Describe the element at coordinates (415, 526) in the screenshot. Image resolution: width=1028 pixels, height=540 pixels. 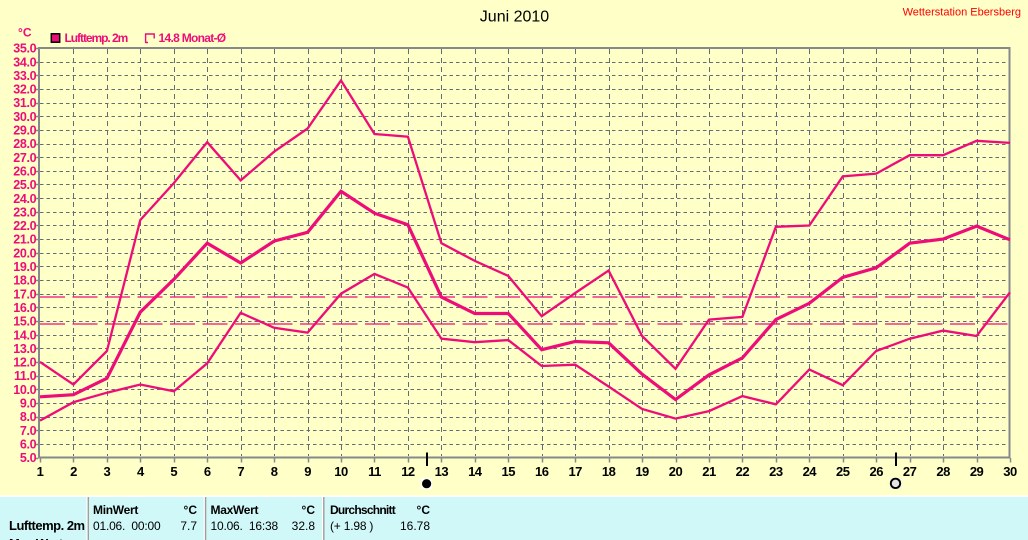
I see `svg-text: 16.78` at that location.